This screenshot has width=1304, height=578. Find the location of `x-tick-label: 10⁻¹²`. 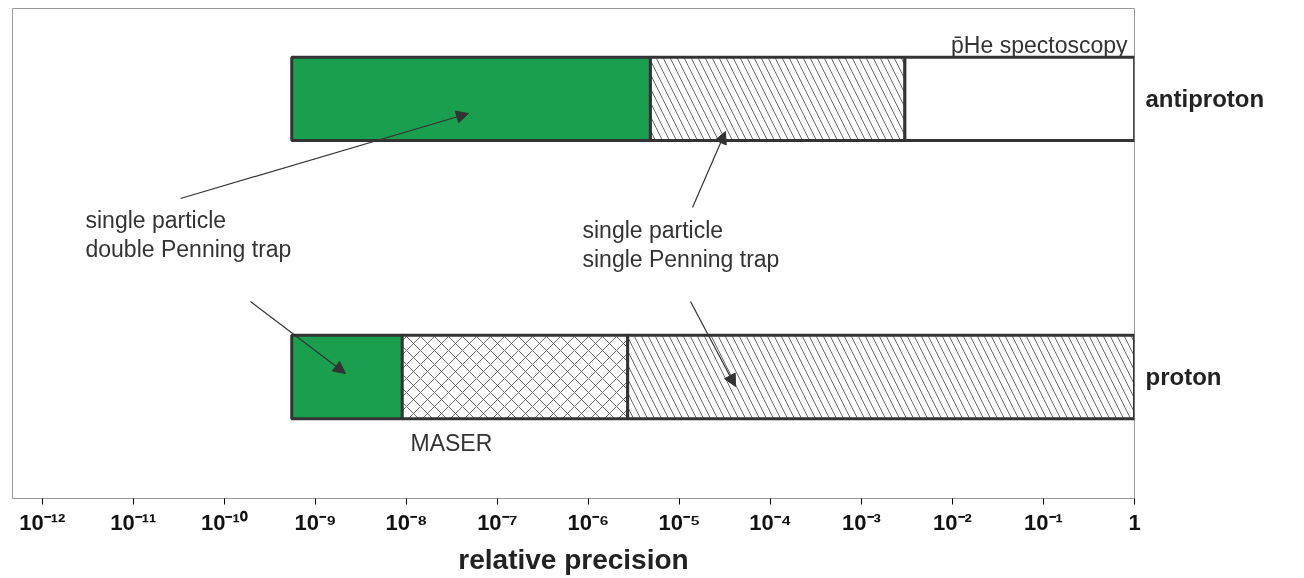

x-tick-label: 10⁻¹² is located at coordinates (42, 522).